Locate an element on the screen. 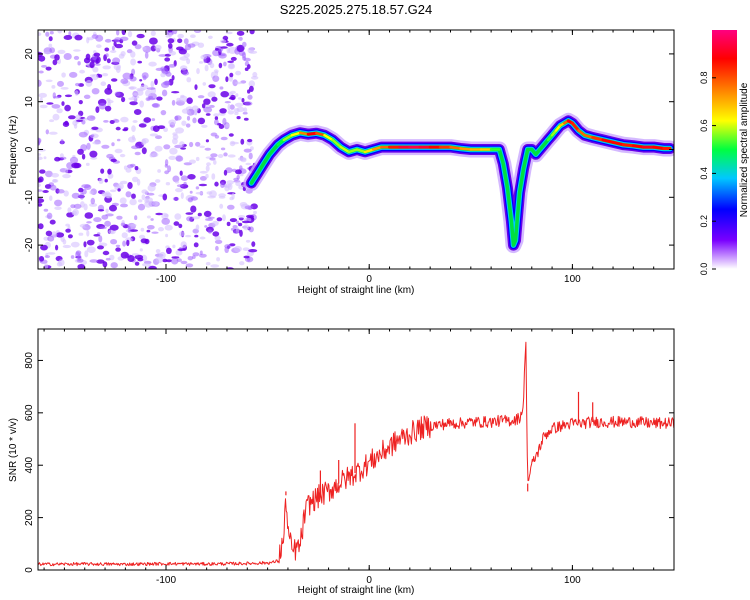 This screenshot has height=600, width=750. y-tick-label: -20 is located at coordinates (29, 244).